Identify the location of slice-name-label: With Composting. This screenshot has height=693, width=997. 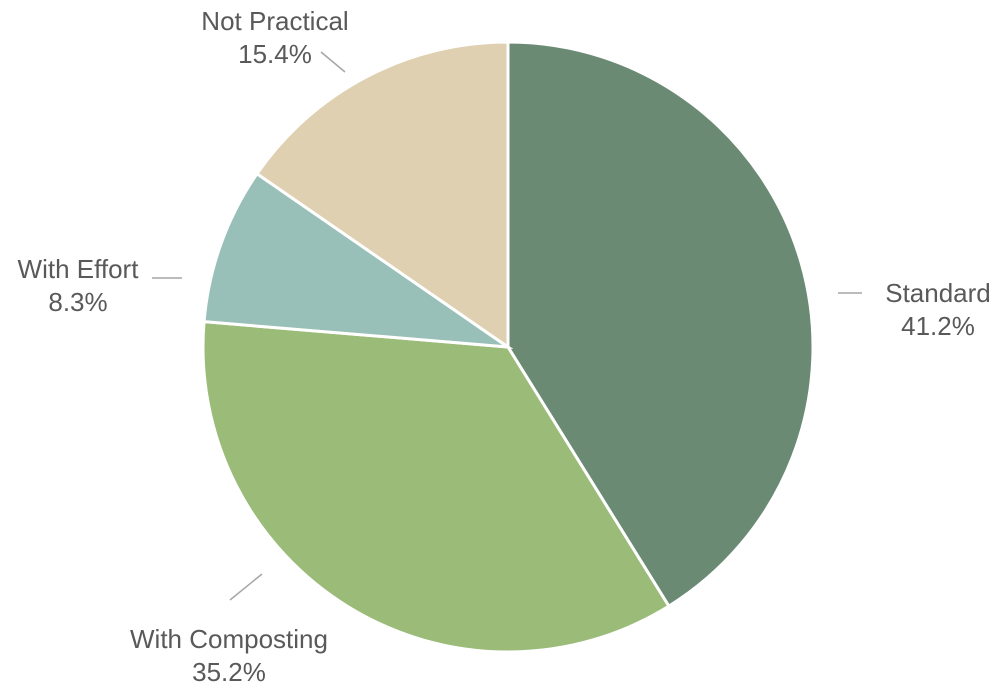
(229, 639).